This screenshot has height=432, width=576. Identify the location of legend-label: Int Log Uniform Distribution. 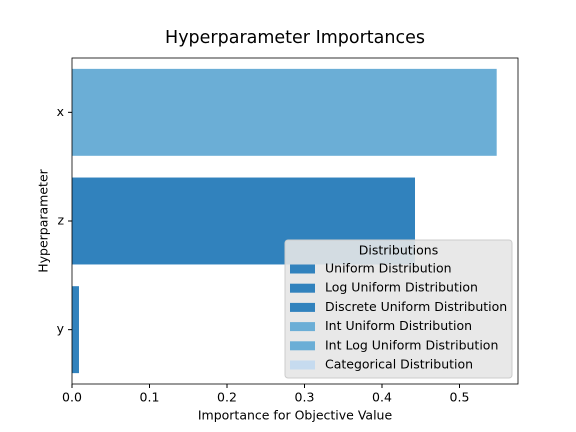
(411, 344).